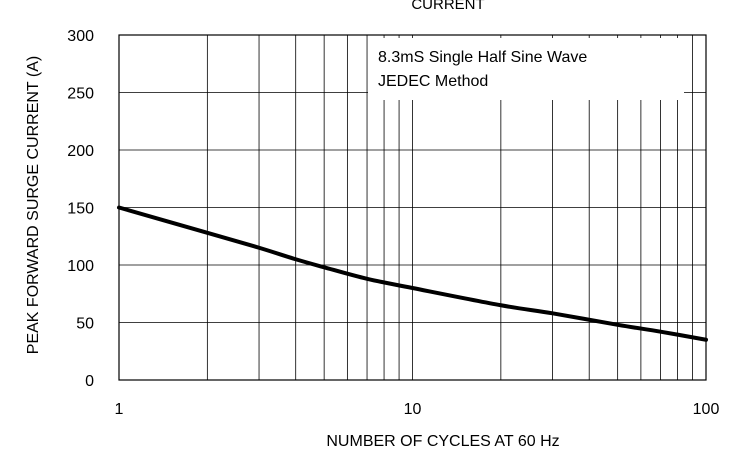  Describe the element at coordinates (706, 409) in the screenshot. I see `x-tick-label: 100` at that location.